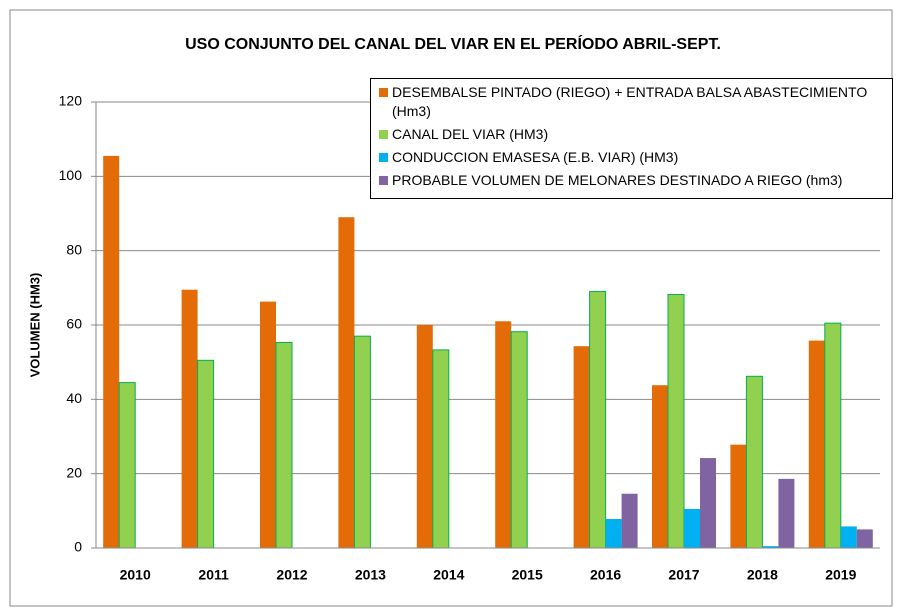  Describe the element at coordinates (527, 575) in the screenshot. I see `x-tick-label: 2015` at that location.